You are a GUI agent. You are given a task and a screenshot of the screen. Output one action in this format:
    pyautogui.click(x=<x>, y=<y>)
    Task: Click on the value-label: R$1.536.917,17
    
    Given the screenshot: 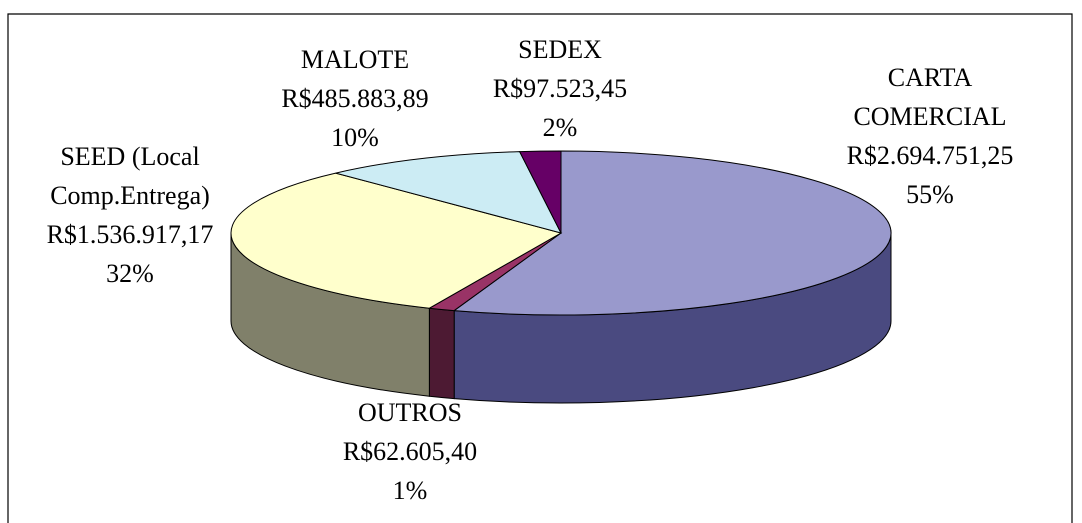 What is the action you would take?
    pyautogui.click(x=130, y=234)
    